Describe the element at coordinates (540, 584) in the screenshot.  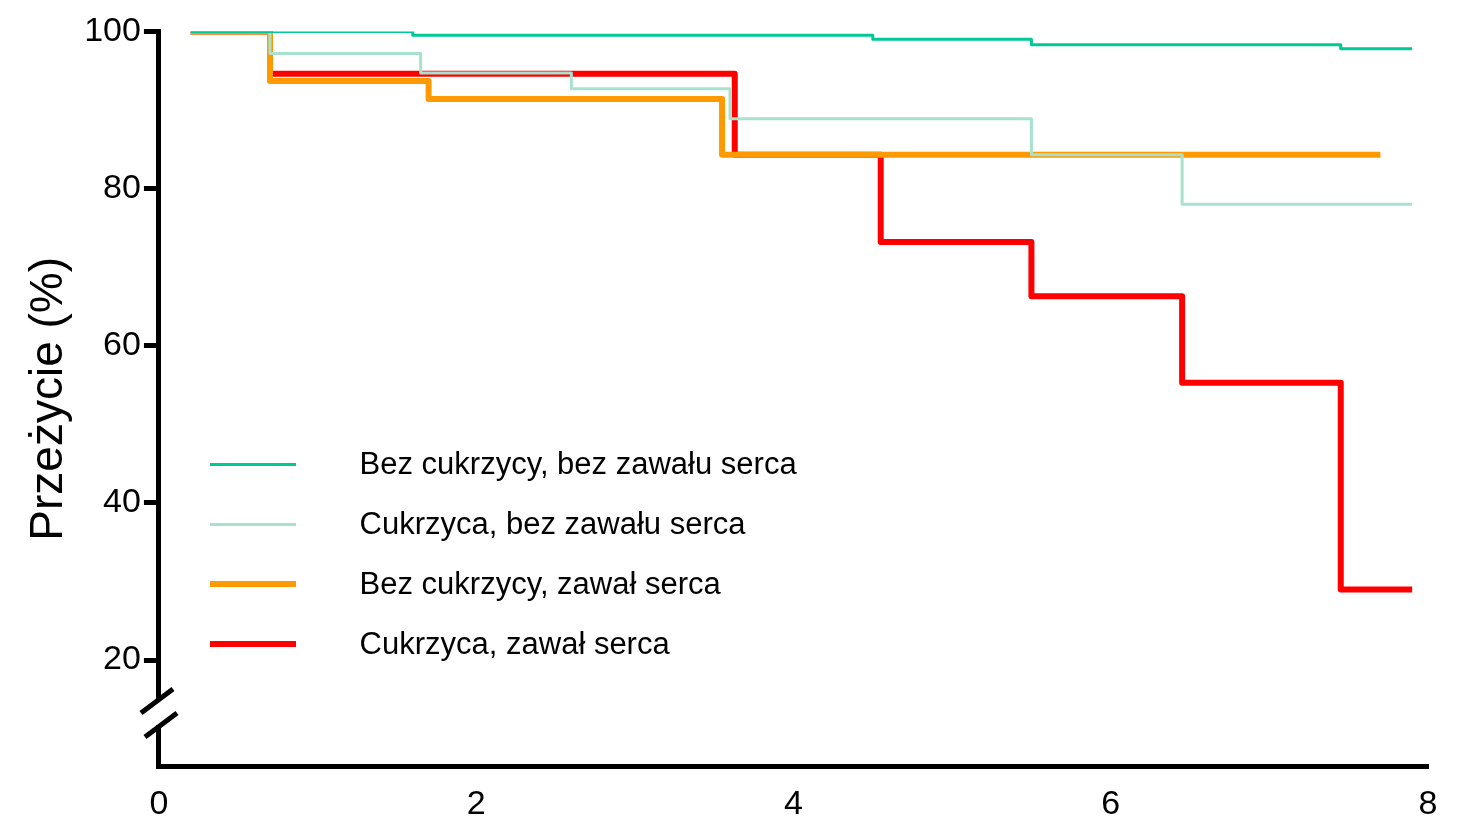
I see `legend-label: Bez cukrzycy, zawał serca` at that location.